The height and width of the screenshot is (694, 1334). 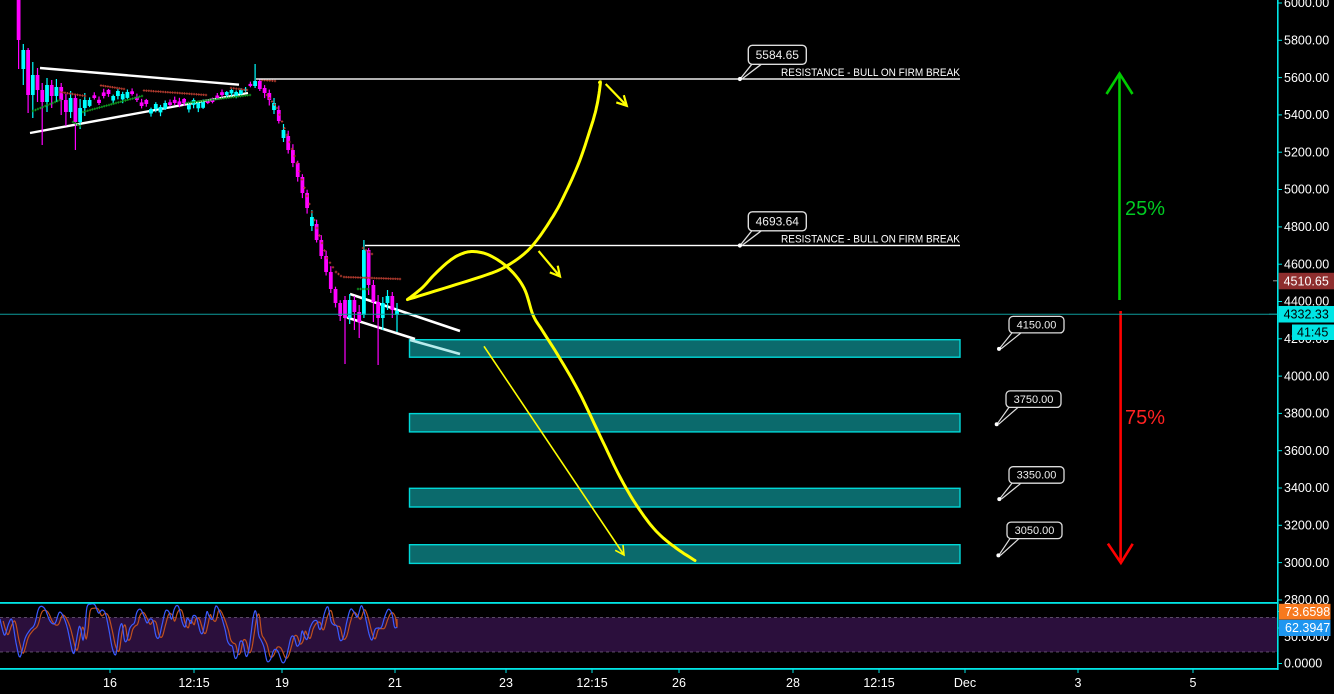 What do you see at coordinates (1306, 41) in the screenshot?
I see `svg-text: 5800.00` at bounding box center [1306, 41].